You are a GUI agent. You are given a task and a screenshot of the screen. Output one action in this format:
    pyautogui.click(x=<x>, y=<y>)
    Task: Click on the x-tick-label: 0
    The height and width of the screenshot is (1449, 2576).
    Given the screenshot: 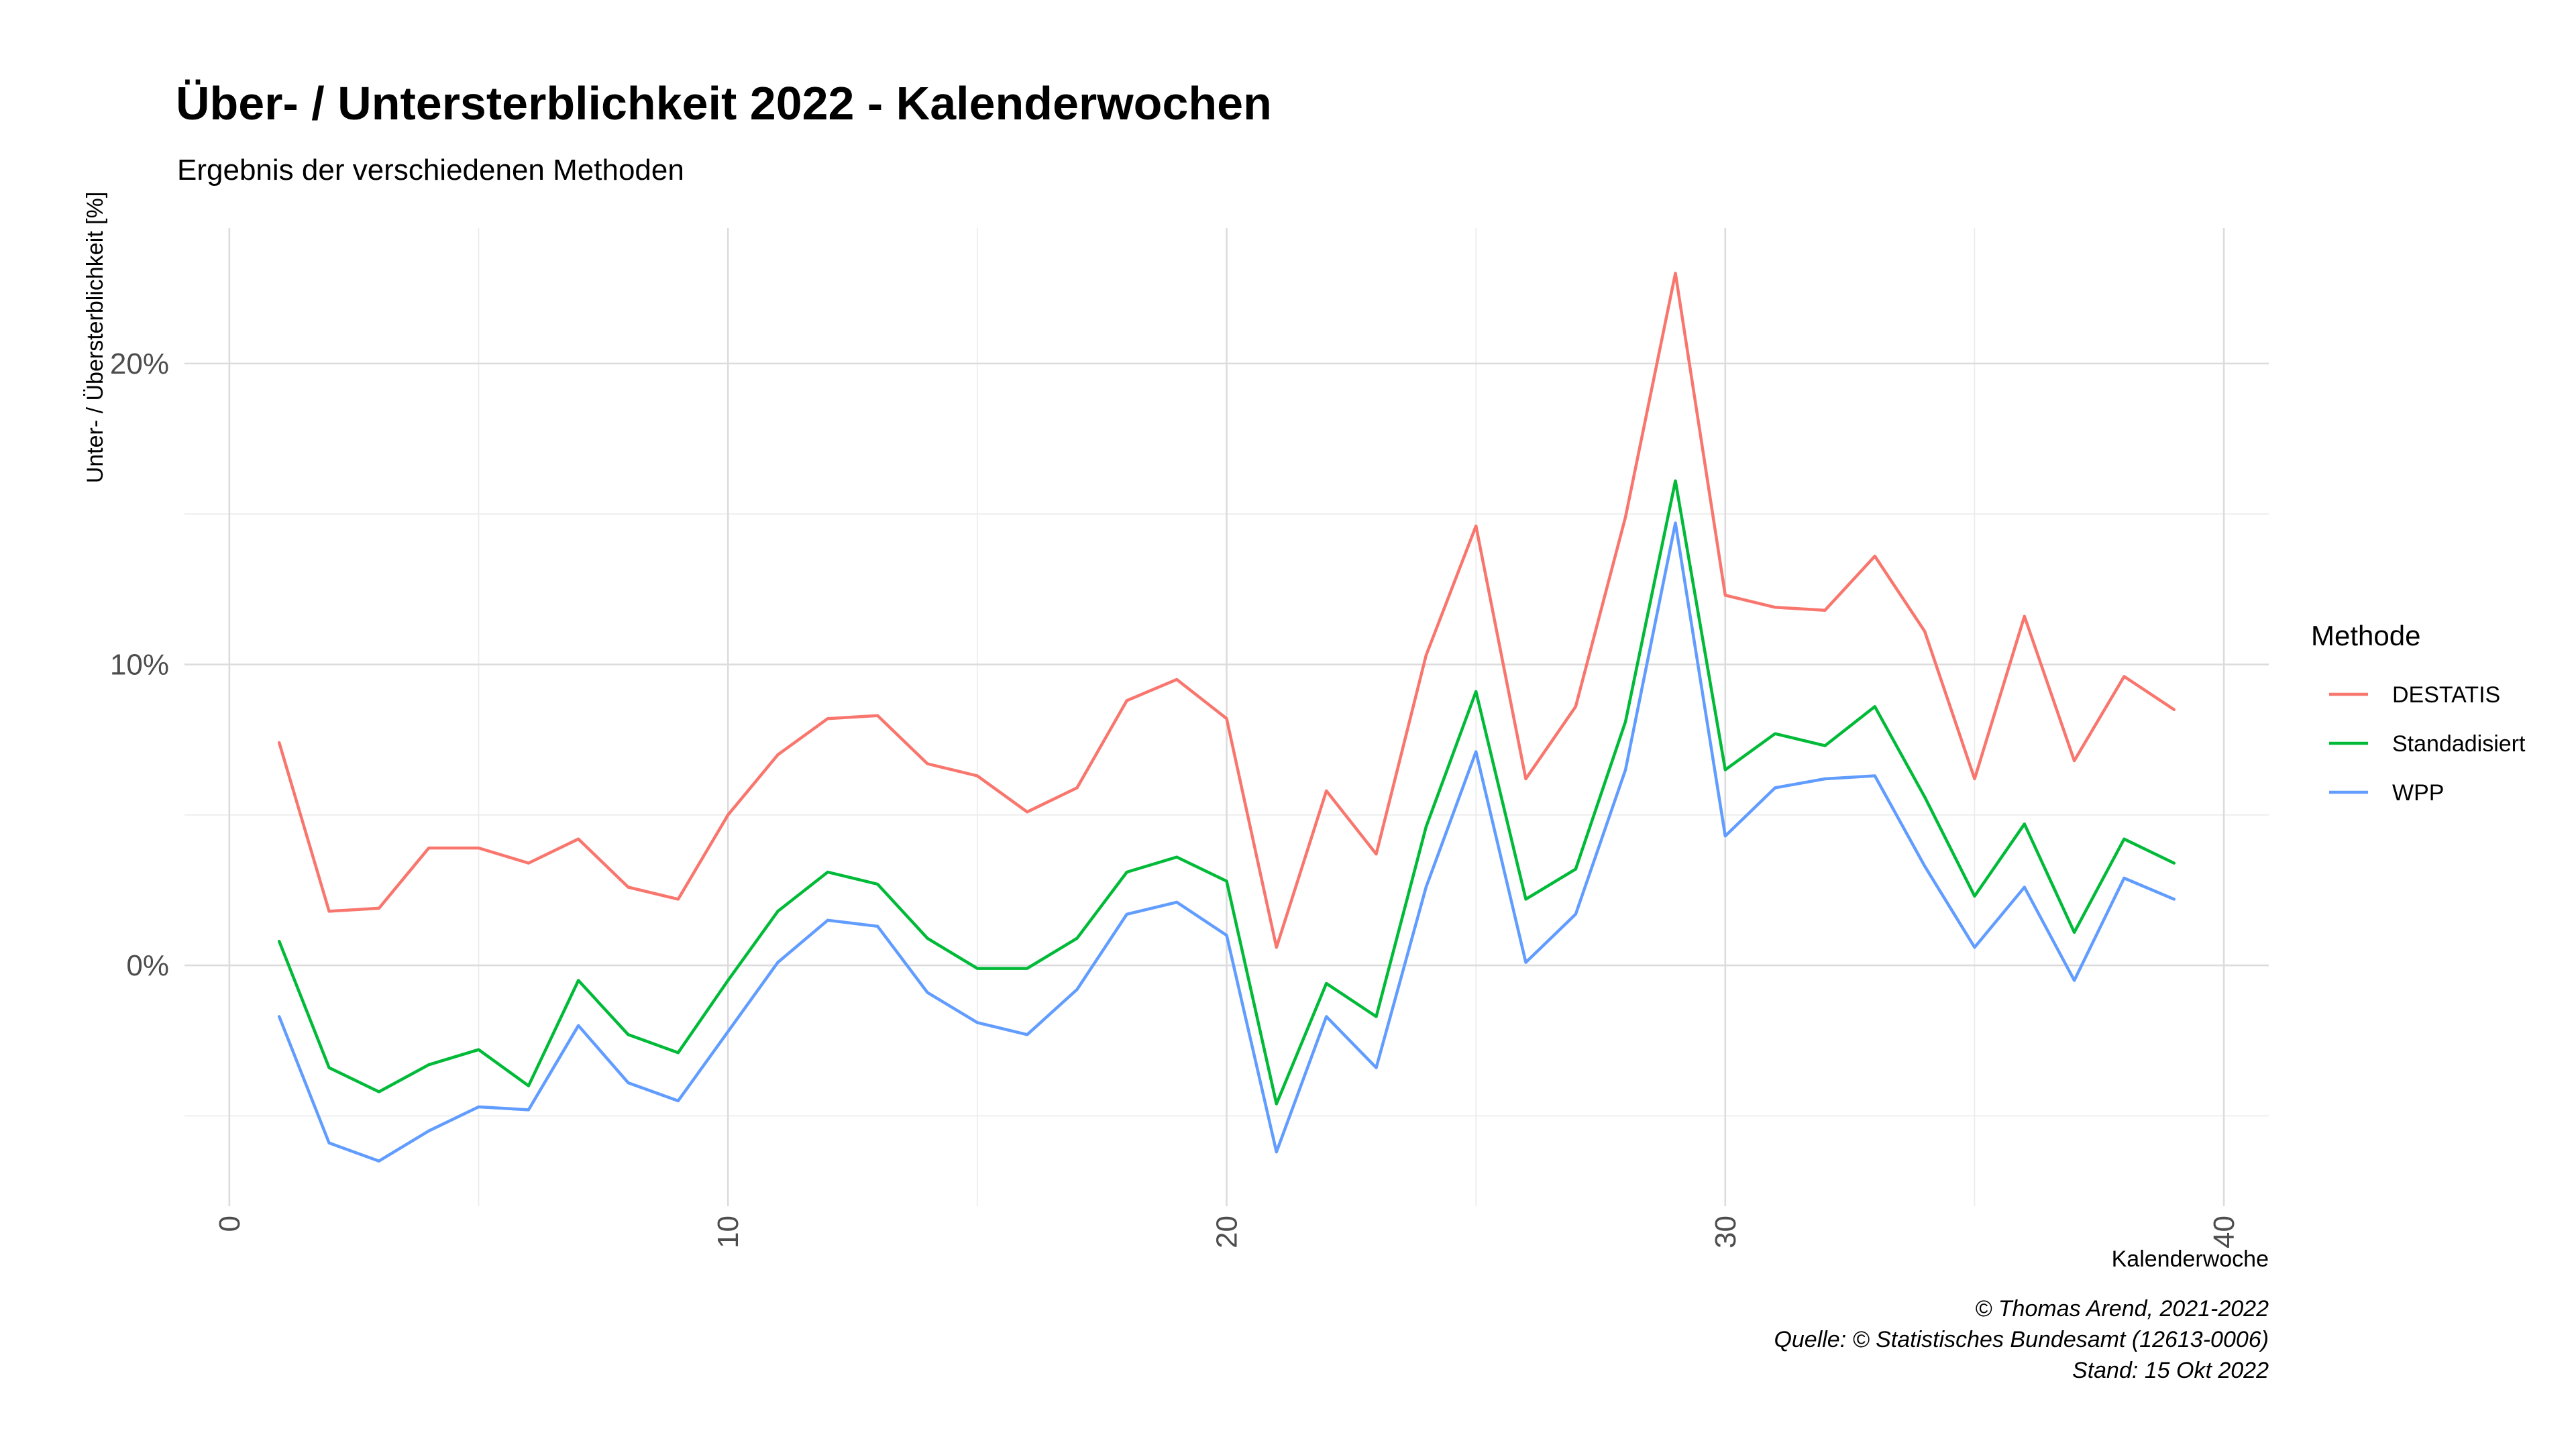 What is the action you would take?
    pyautogui.click(x=229, y=1224)
    